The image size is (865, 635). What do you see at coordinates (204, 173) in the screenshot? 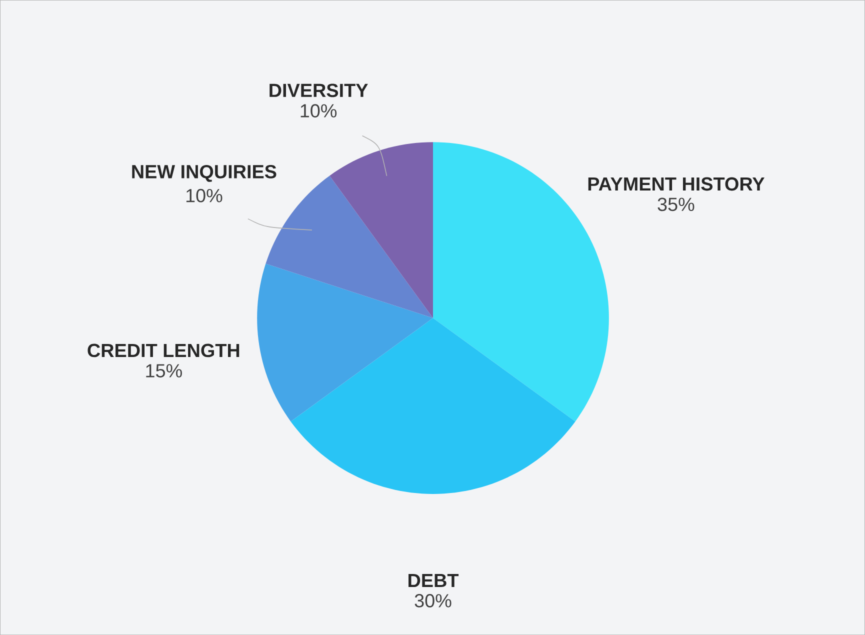
I see `slice-label: NEW INQUIRIES` at bounding box center [204, 173].